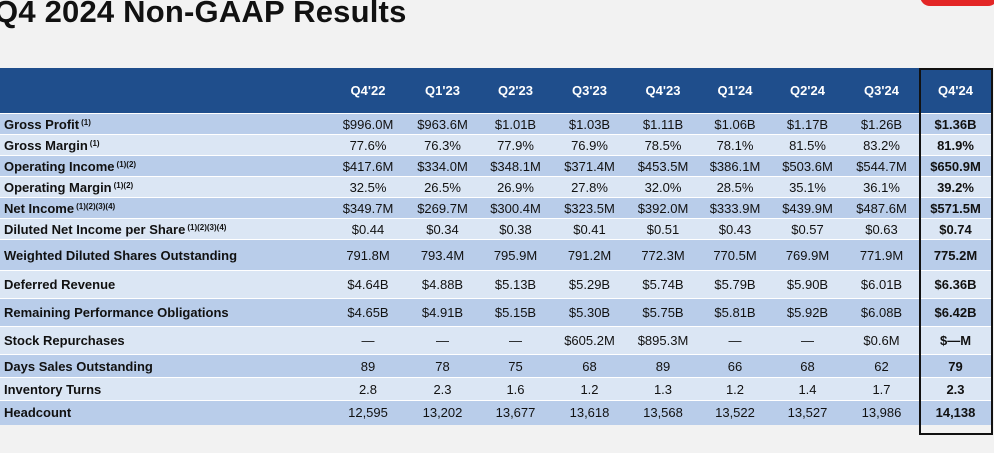  Describe the element at coordinates (807, 187) in the screenshot. I see `value-cell: 35.1%` at that location.